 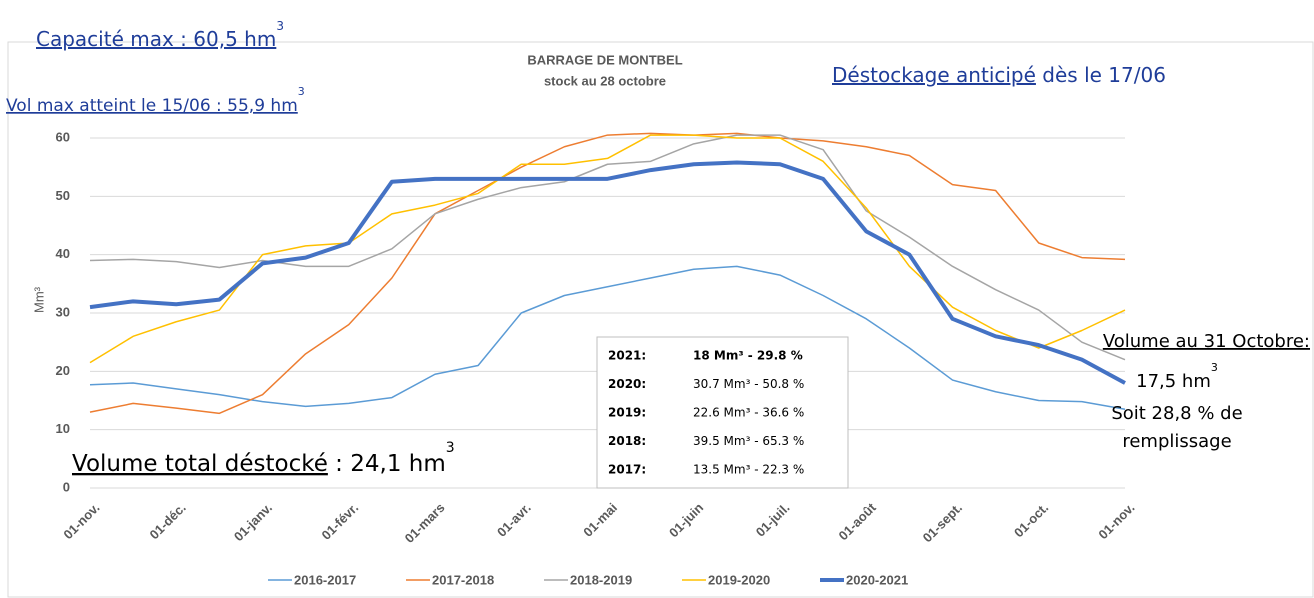 What do you see at coordinates (66, 486) in the screenshot?
I see `y-tick-label: 0` at bounding box center [66, 486].